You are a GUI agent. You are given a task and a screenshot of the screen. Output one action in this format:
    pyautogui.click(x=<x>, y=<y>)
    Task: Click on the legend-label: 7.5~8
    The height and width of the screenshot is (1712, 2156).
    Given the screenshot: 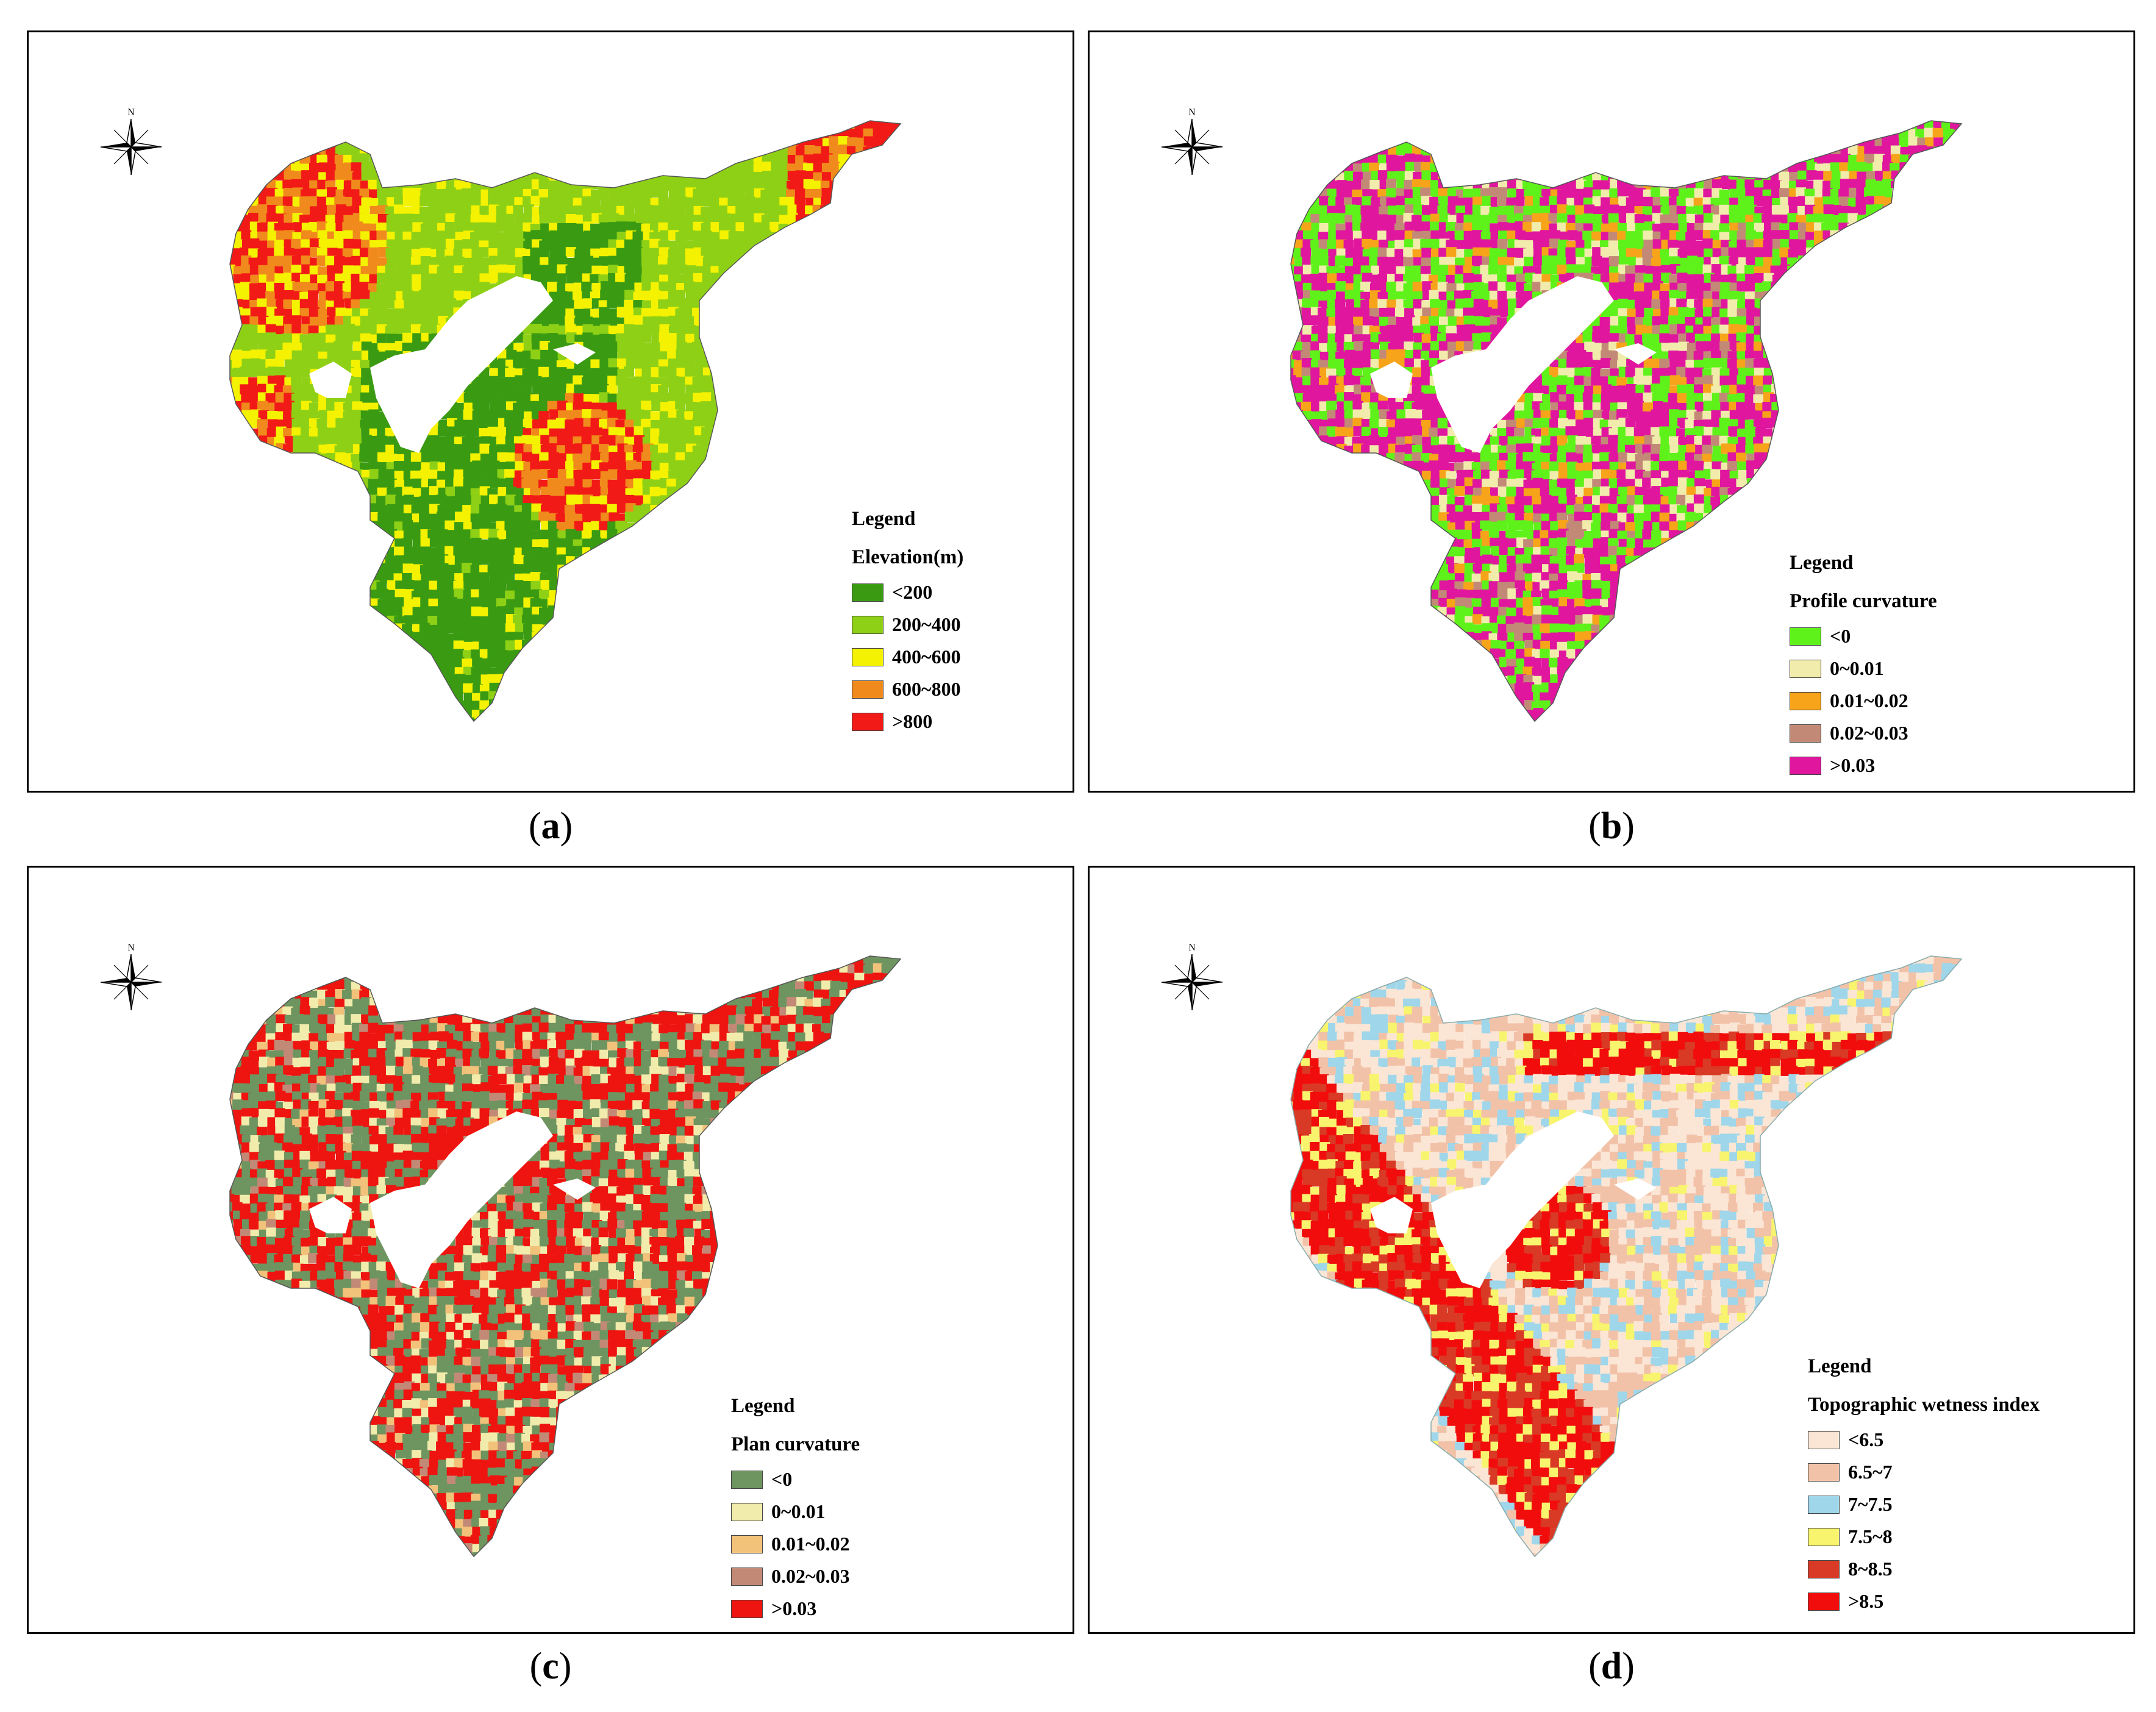 What is the action you would take?
    pyautogui.click(x=1870, y=1536)
    